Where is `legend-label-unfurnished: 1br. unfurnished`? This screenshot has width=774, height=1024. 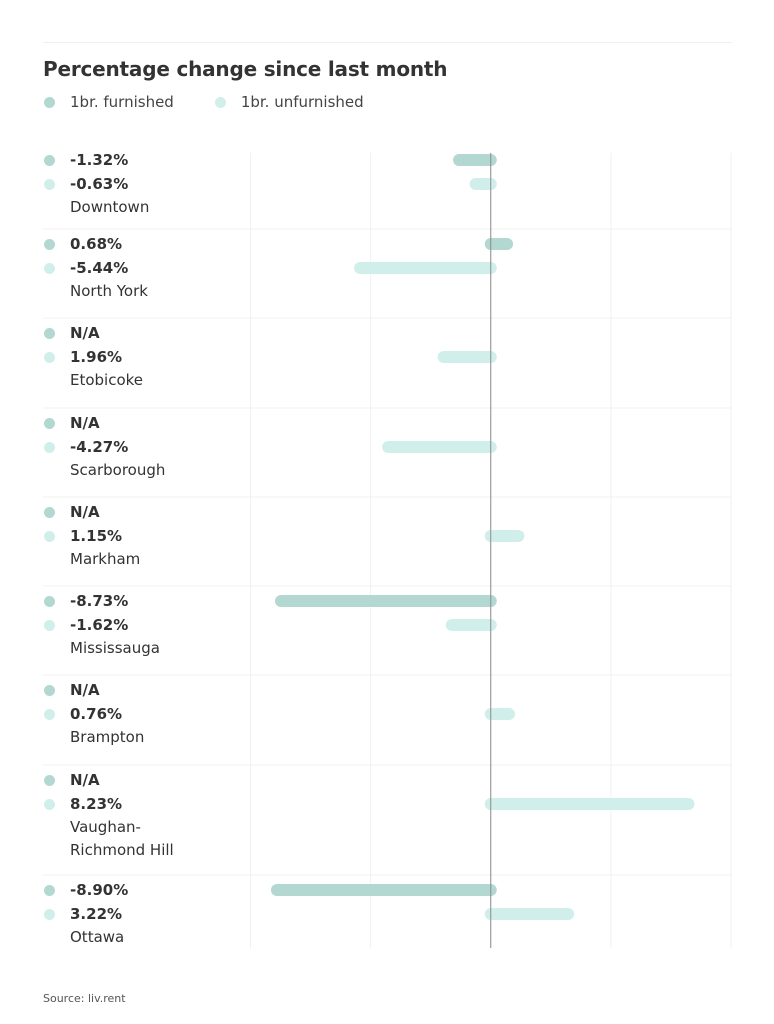
legend-label-unfurnished: 1br. unfurnished is located at coordinates (302, 102).